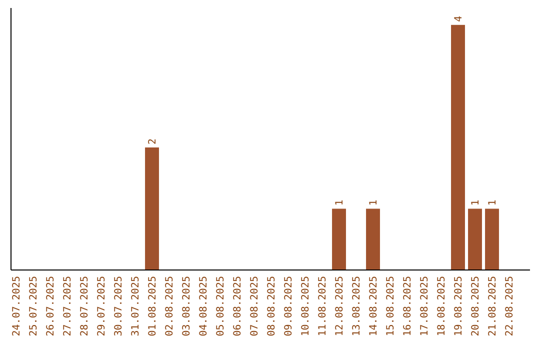 The height and width of the screenshot is (340, 540). Describe the element at coordinates (425, 306) in the screenshot. I see `x-tick-label: 17.08.2025` at that location.